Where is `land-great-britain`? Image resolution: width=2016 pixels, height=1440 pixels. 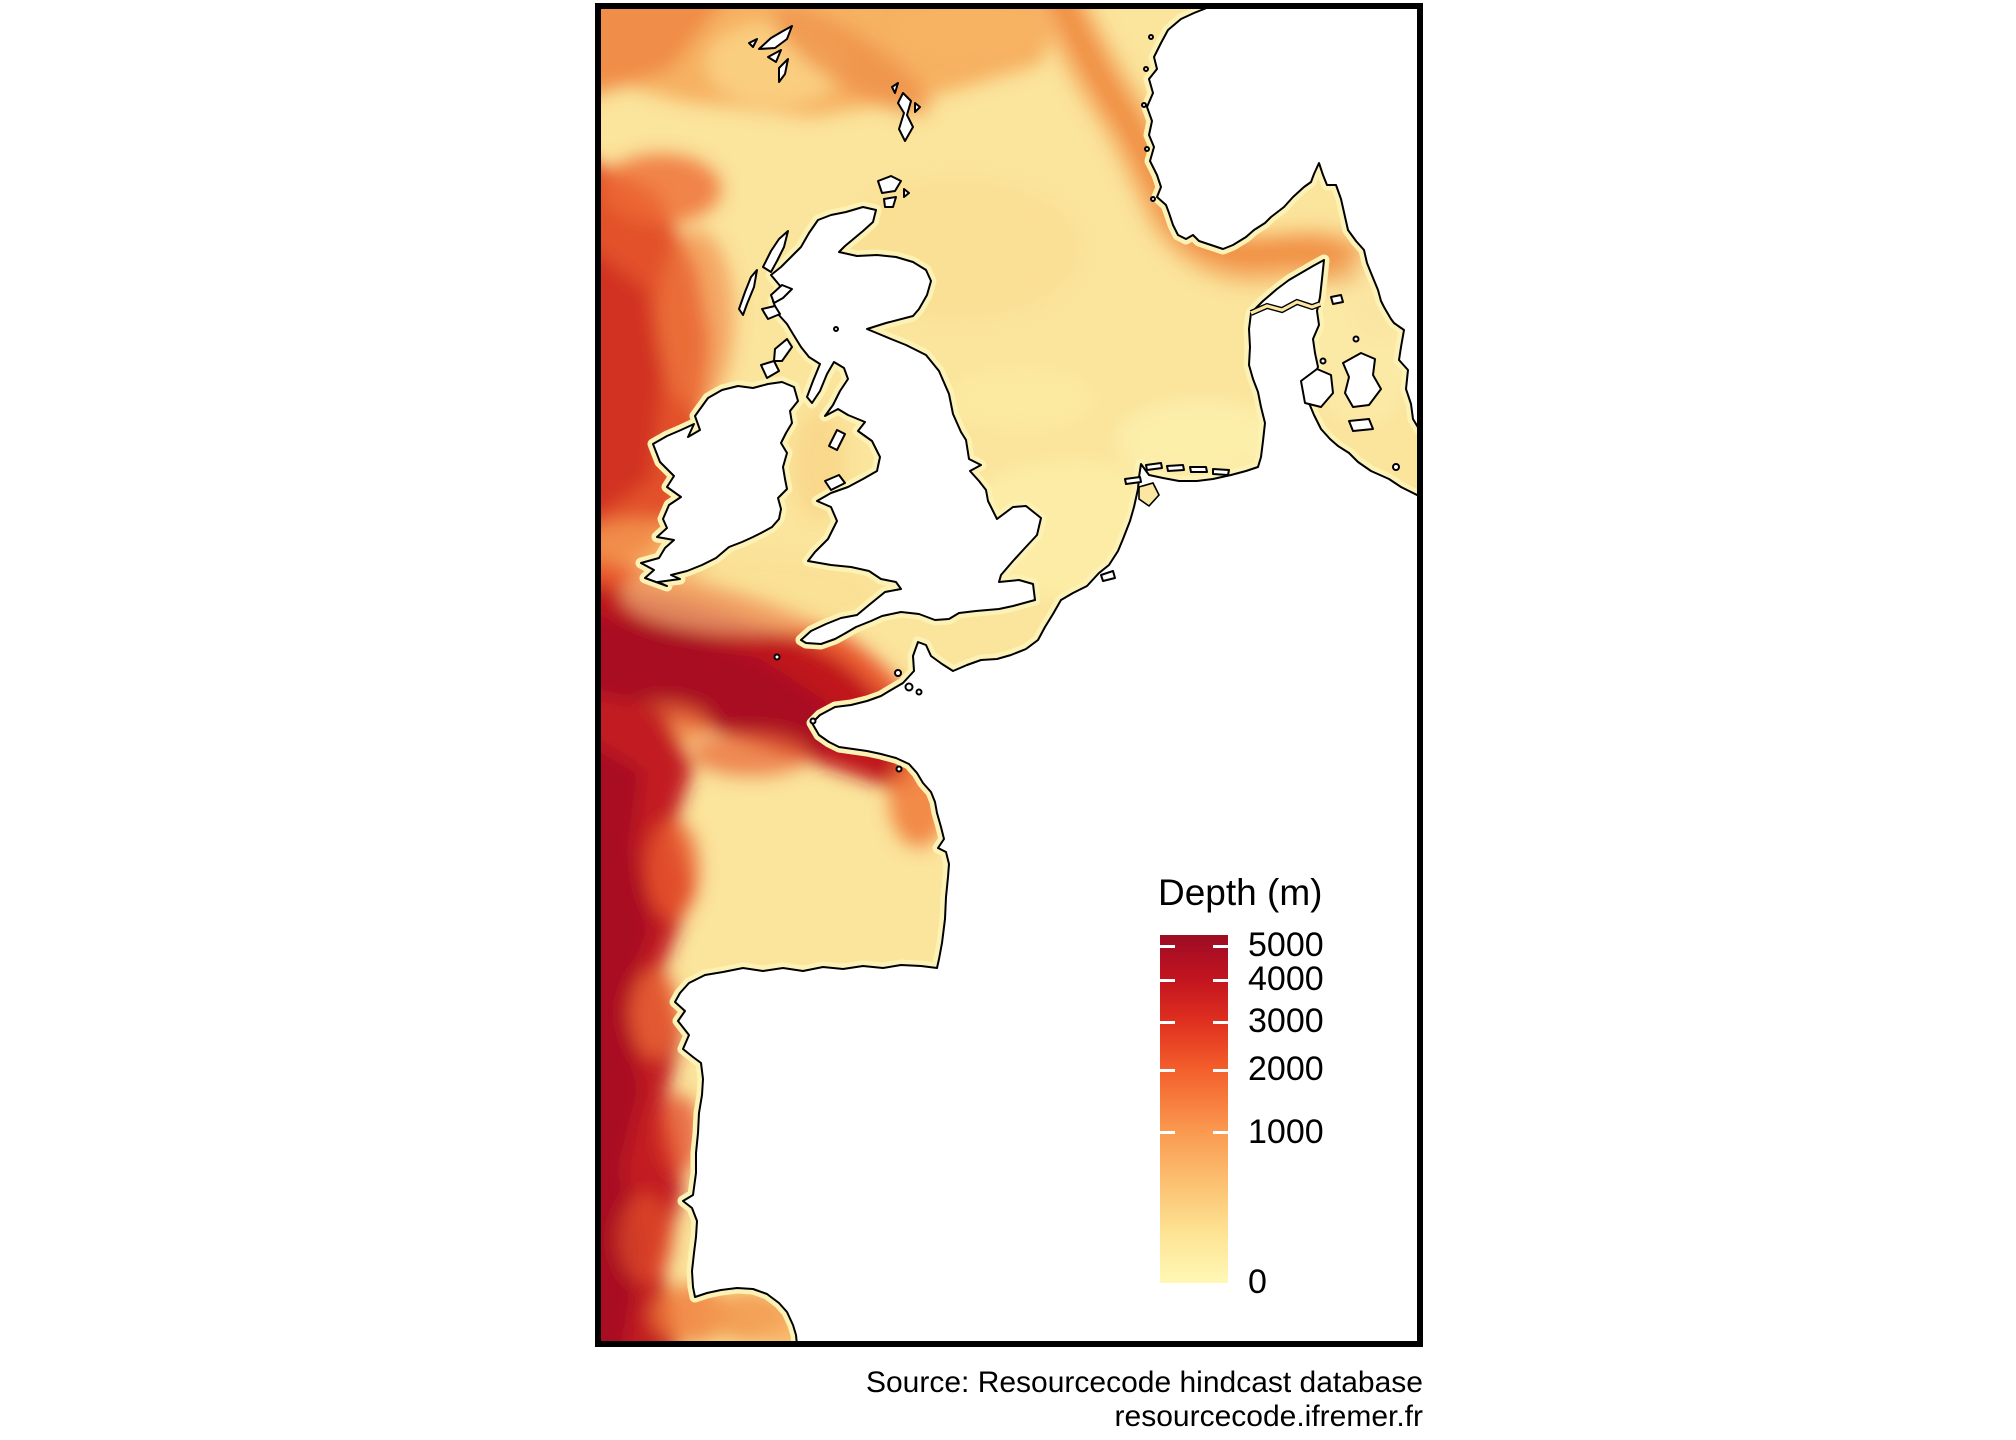 land-great-britain is located at coordinates (906, 425).